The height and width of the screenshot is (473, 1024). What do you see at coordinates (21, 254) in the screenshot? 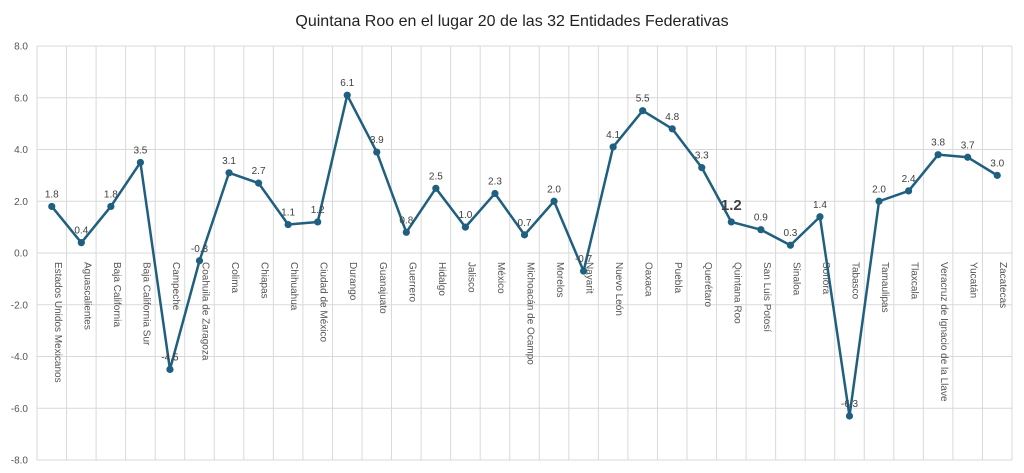
I see `y-tick-label: 0.0` at bounding box center [21, 254].